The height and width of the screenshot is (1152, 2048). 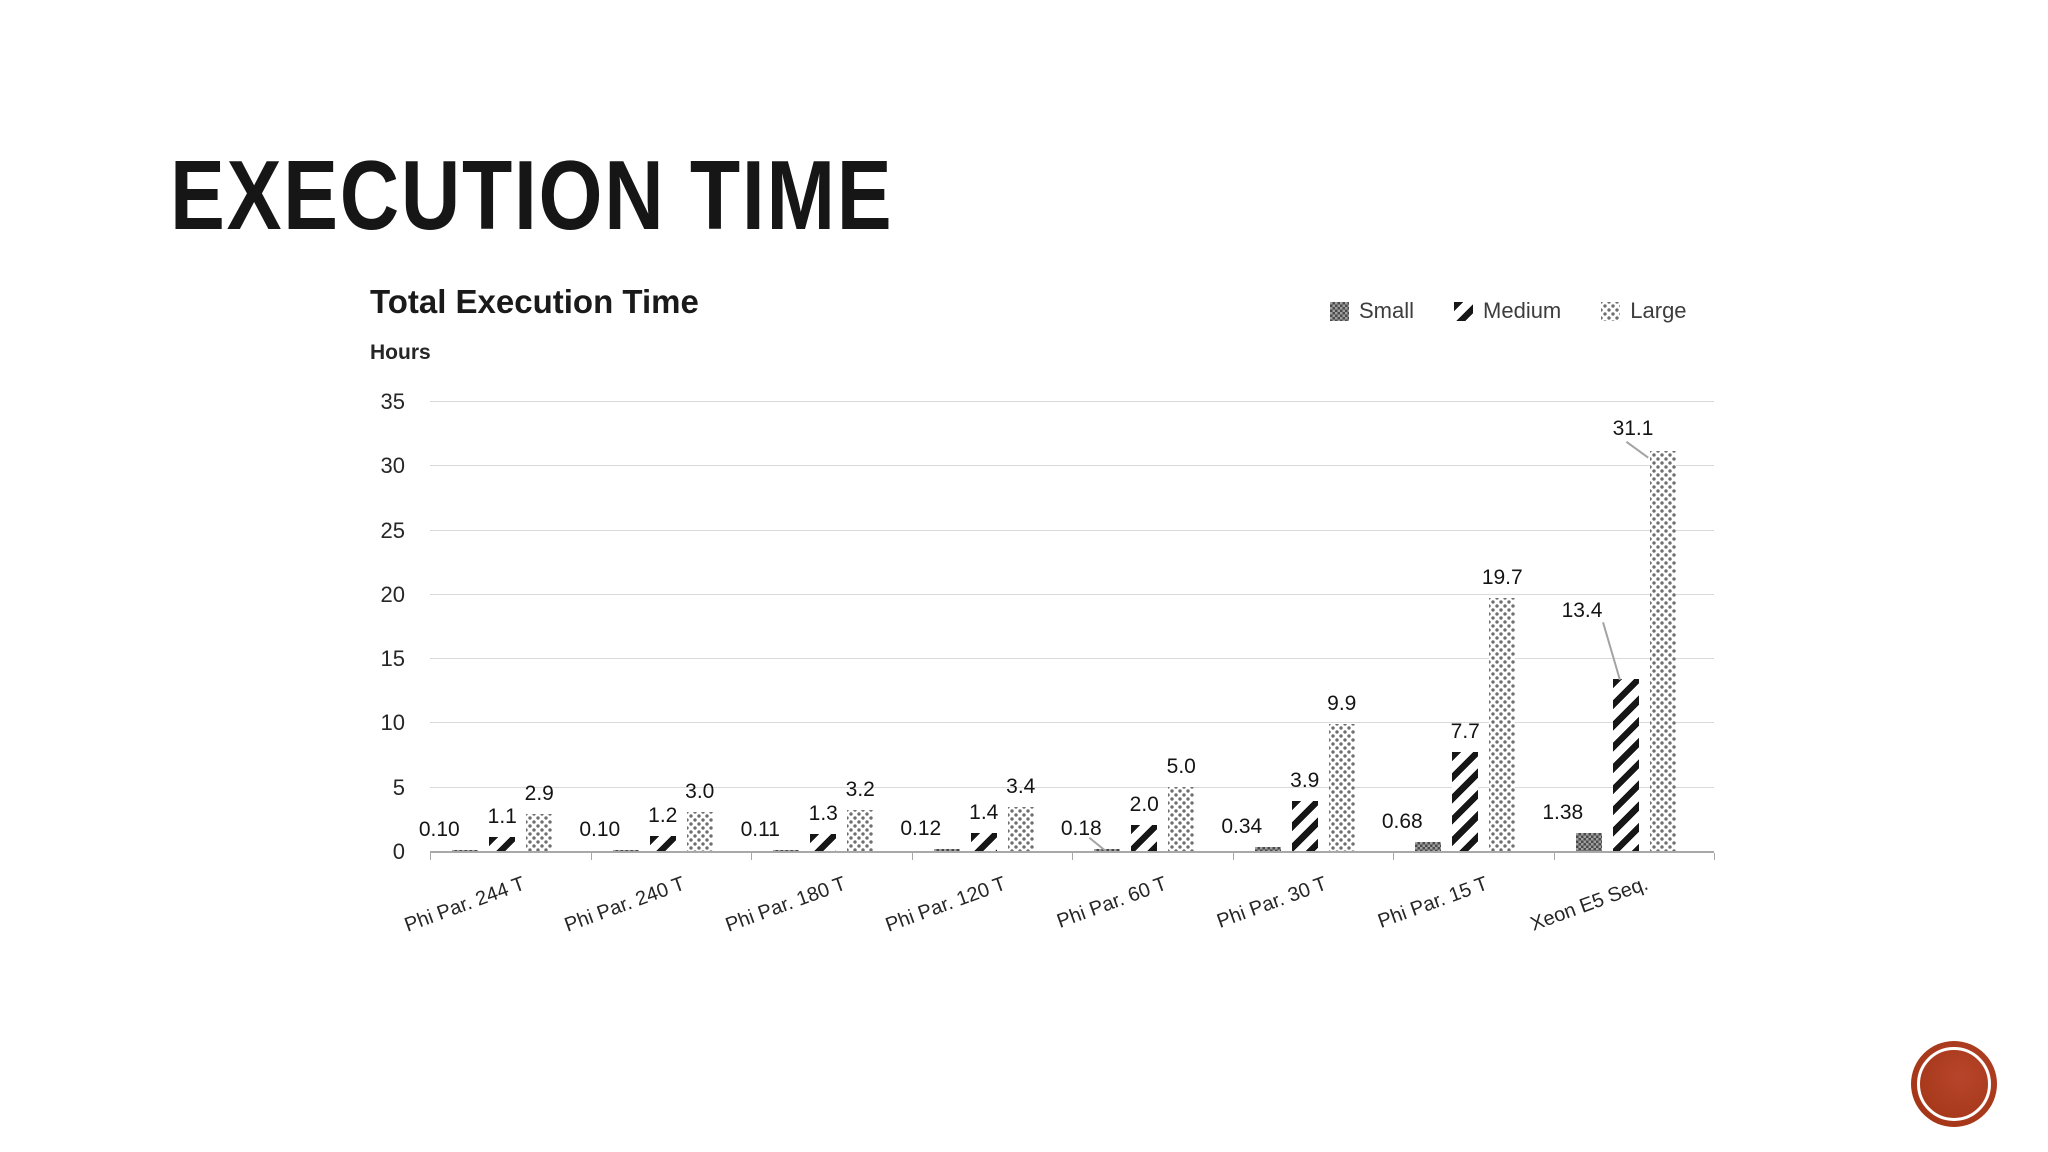 What do you see at coordinates (921, 829) in the screenshot?
I see `data-label: 0.12` at bounding box center [921, 829].